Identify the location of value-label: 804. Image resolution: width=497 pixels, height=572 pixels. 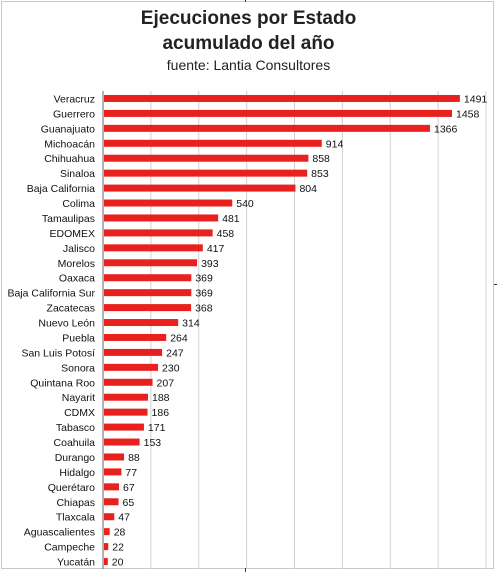
(308, 189).